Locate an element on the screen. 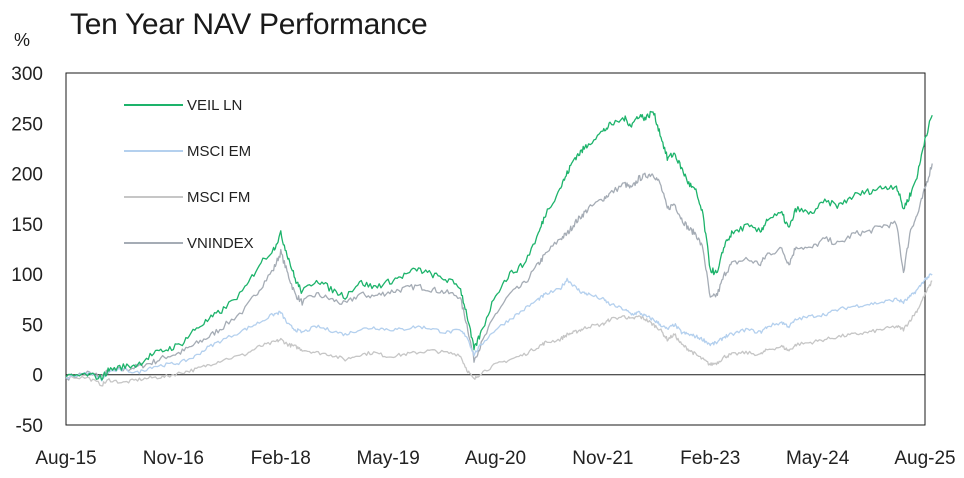  x-tick-label: Feb-23 is located at coordinates (710, 458).